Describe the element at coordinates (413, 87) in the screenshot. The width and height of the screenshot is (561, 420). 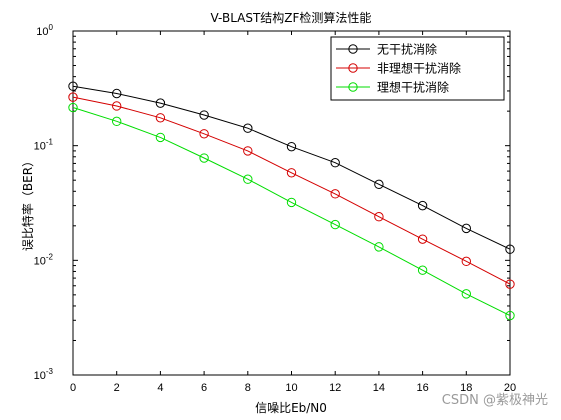
I see `legend-label: 理想干扰消除` at that location.